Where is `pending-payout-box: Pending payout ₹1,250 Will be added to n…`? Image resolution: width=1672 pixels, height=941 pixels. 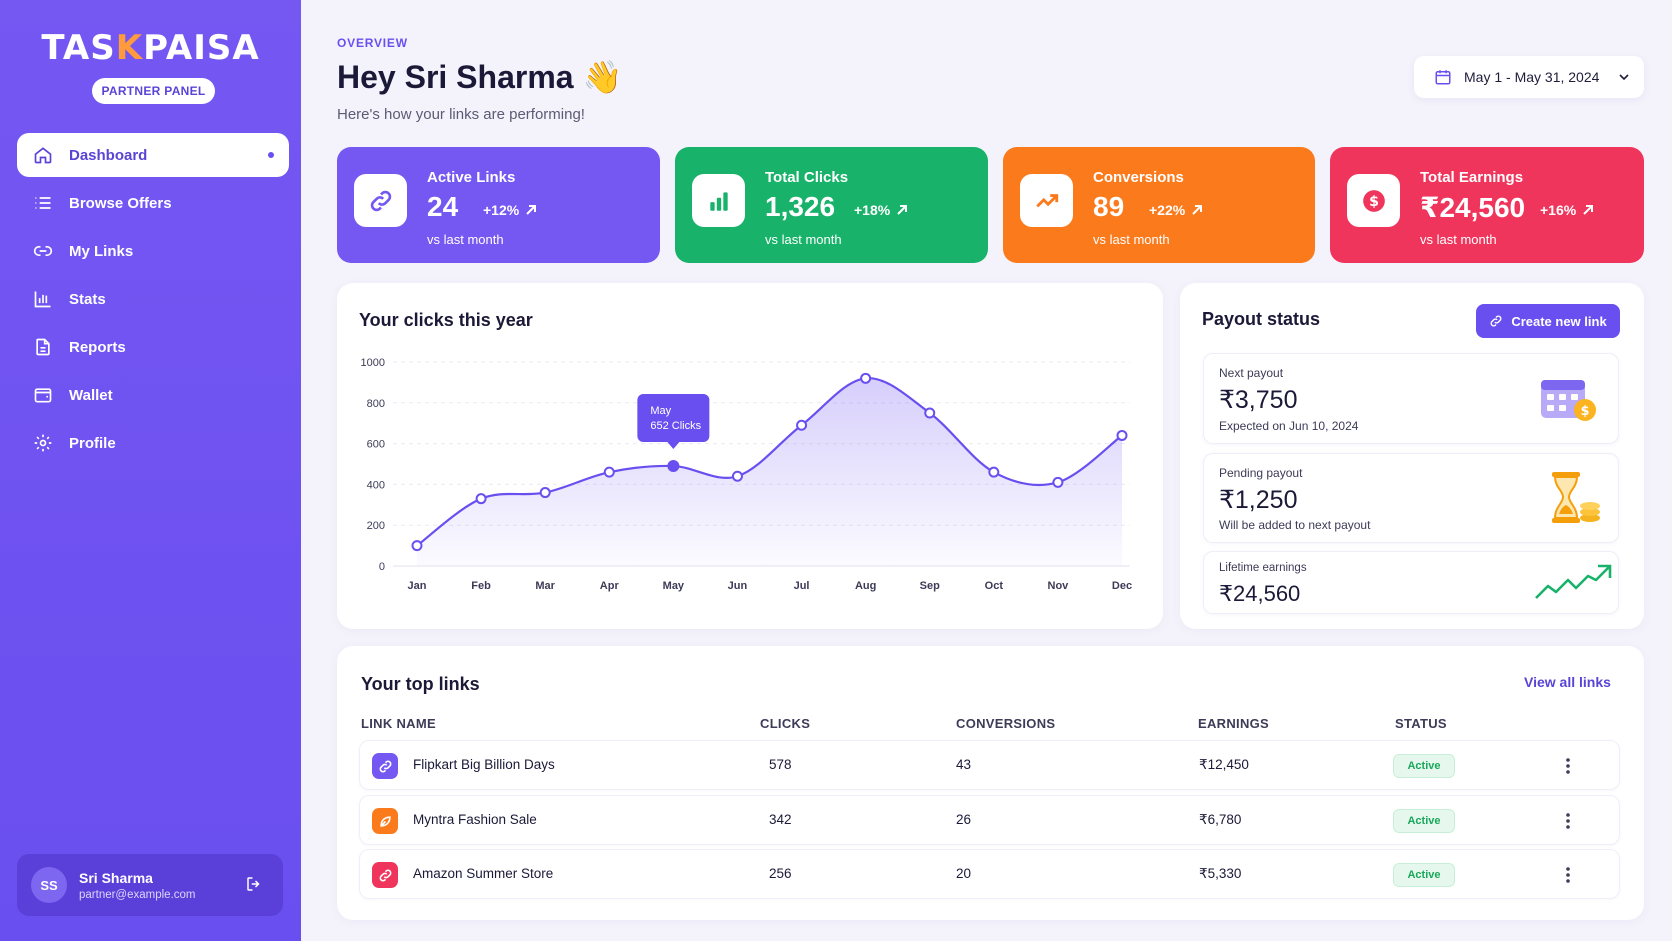 pending-payout-box: Pending payout ₹1,250 Will be added to n… is located at coordinates (1411, 498).